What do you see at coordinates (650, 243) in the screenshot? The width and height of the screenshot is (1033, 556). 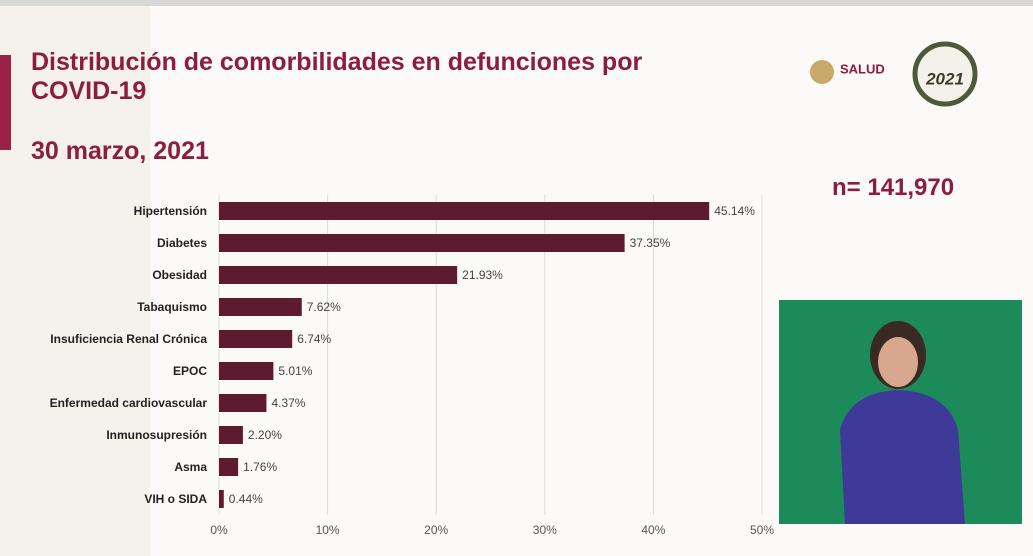 I see `value-label: 37.35%` at bounding box center [650, 243].